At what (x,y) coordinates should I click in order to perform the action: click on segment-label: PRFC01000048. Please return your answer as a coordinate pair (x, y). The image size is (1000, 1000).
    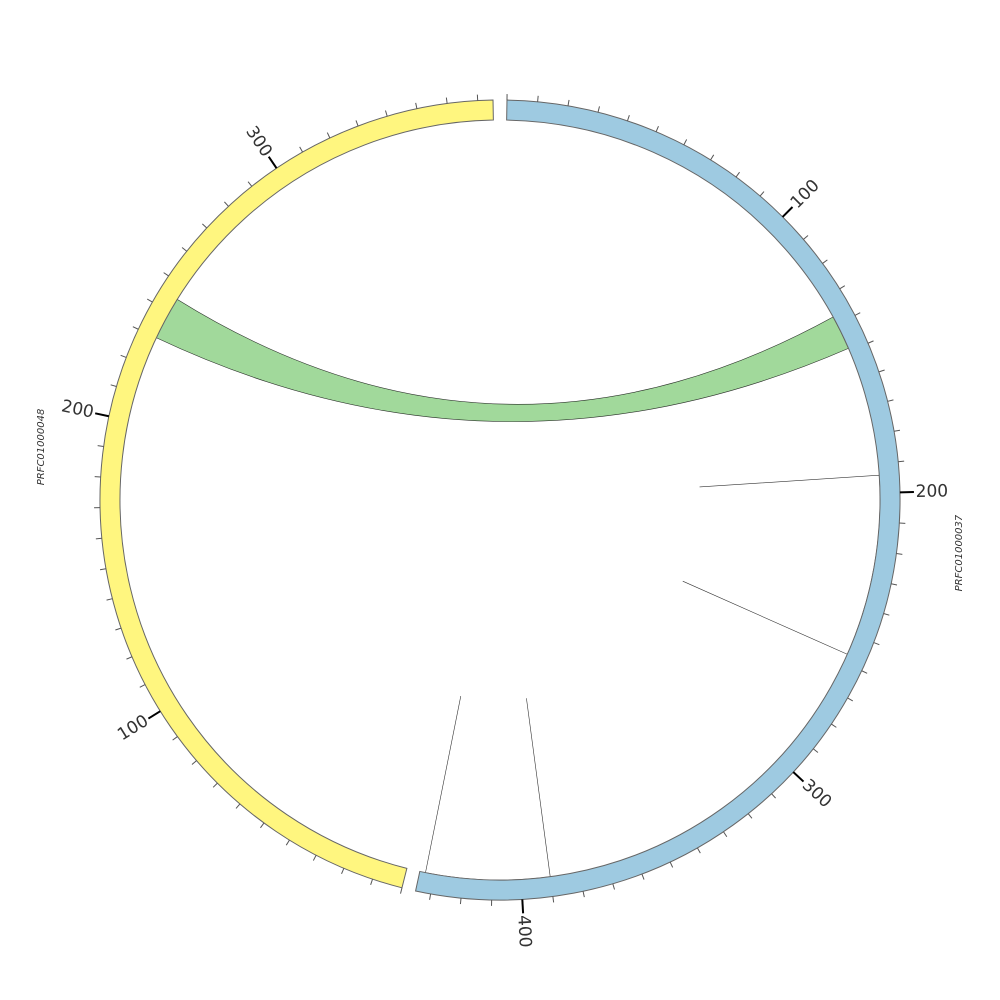
    Looking at the image, I should click on (41, 447).